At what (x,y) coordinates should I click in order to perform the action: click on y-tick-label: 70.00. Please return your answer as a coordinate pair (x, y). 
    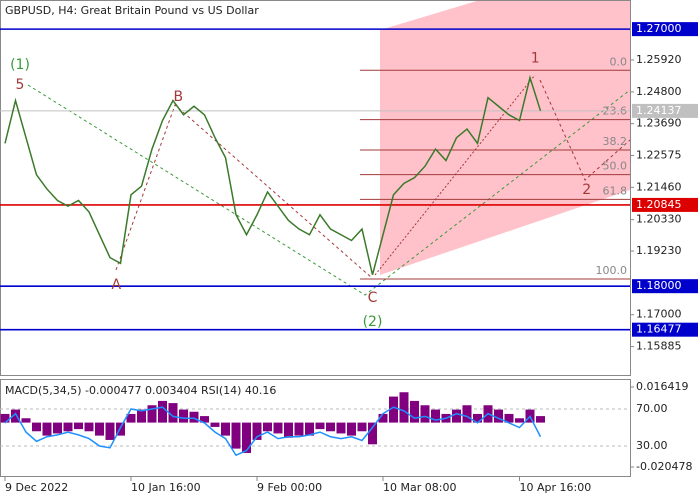
    Looking at the image, I should click on (652, 408).